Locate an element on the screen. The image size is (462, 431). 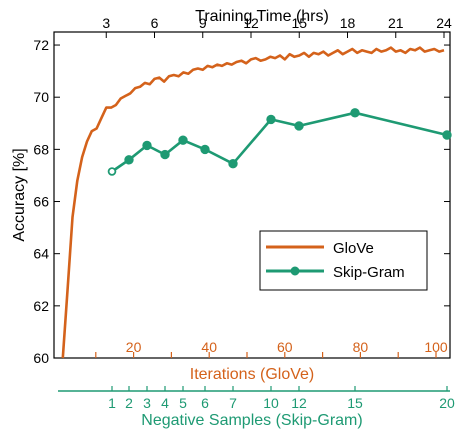
series-skip-gram is located at coordinates (279, 142).